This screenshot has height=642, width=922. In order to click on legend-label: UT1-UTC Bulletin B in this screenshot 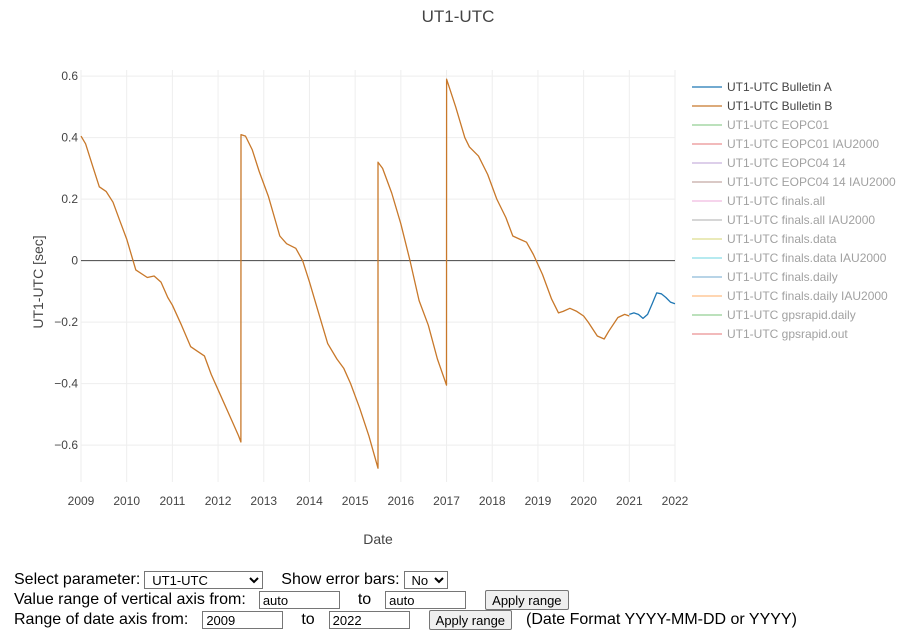, I will do `click(779, 106)`.